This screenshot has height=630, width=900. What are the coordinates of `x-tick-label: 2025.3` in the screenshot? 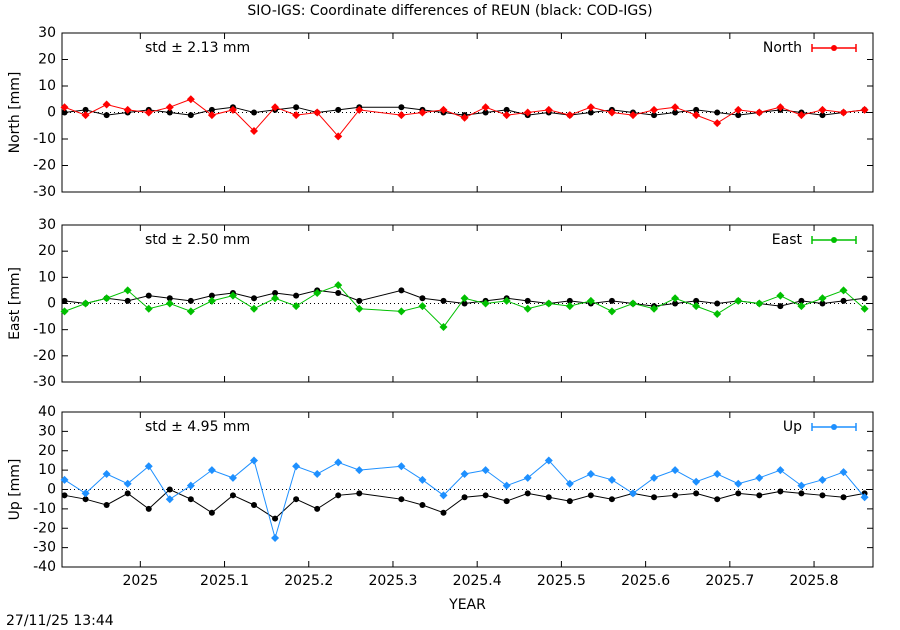 It's located at (392, 581).